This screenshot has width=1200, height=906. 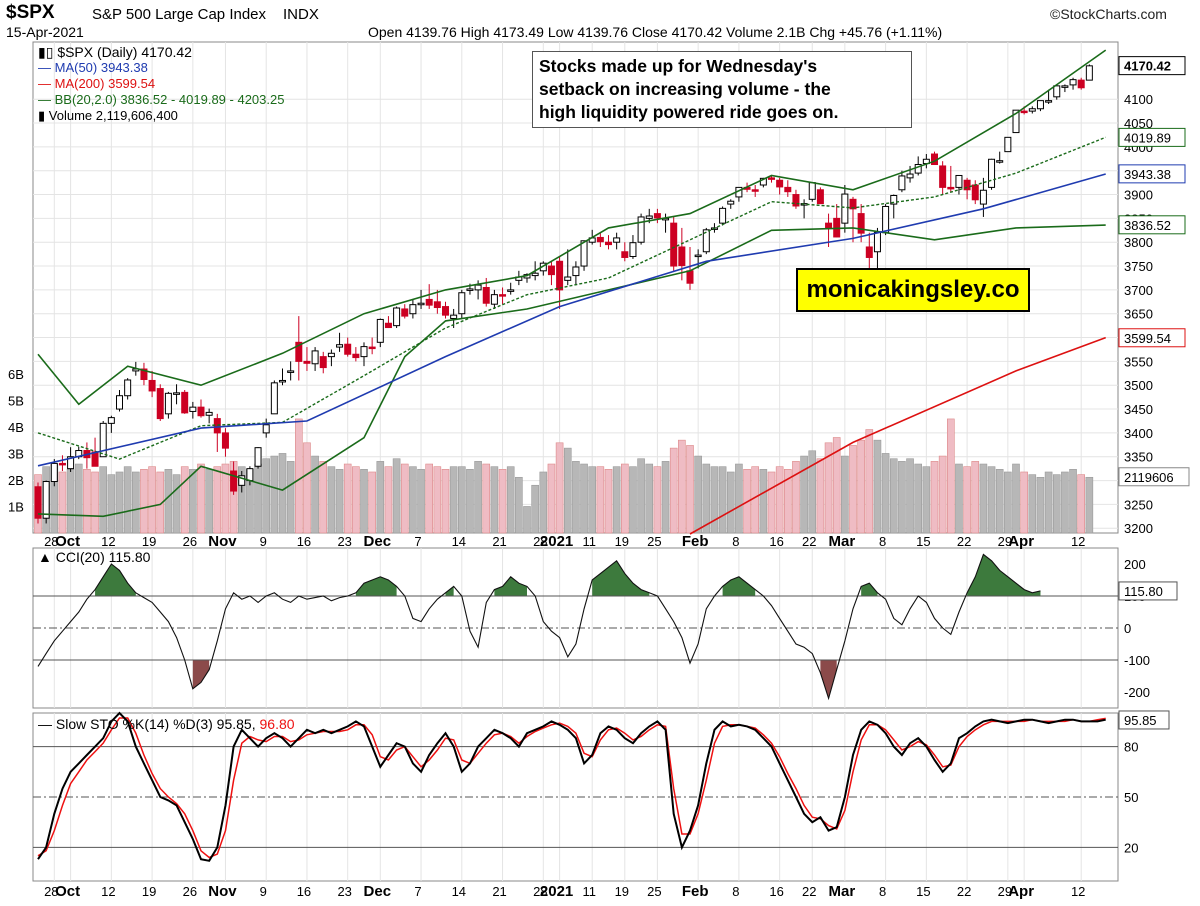 I want to click on x-tick-label: 15, so click(x=923, y=541).